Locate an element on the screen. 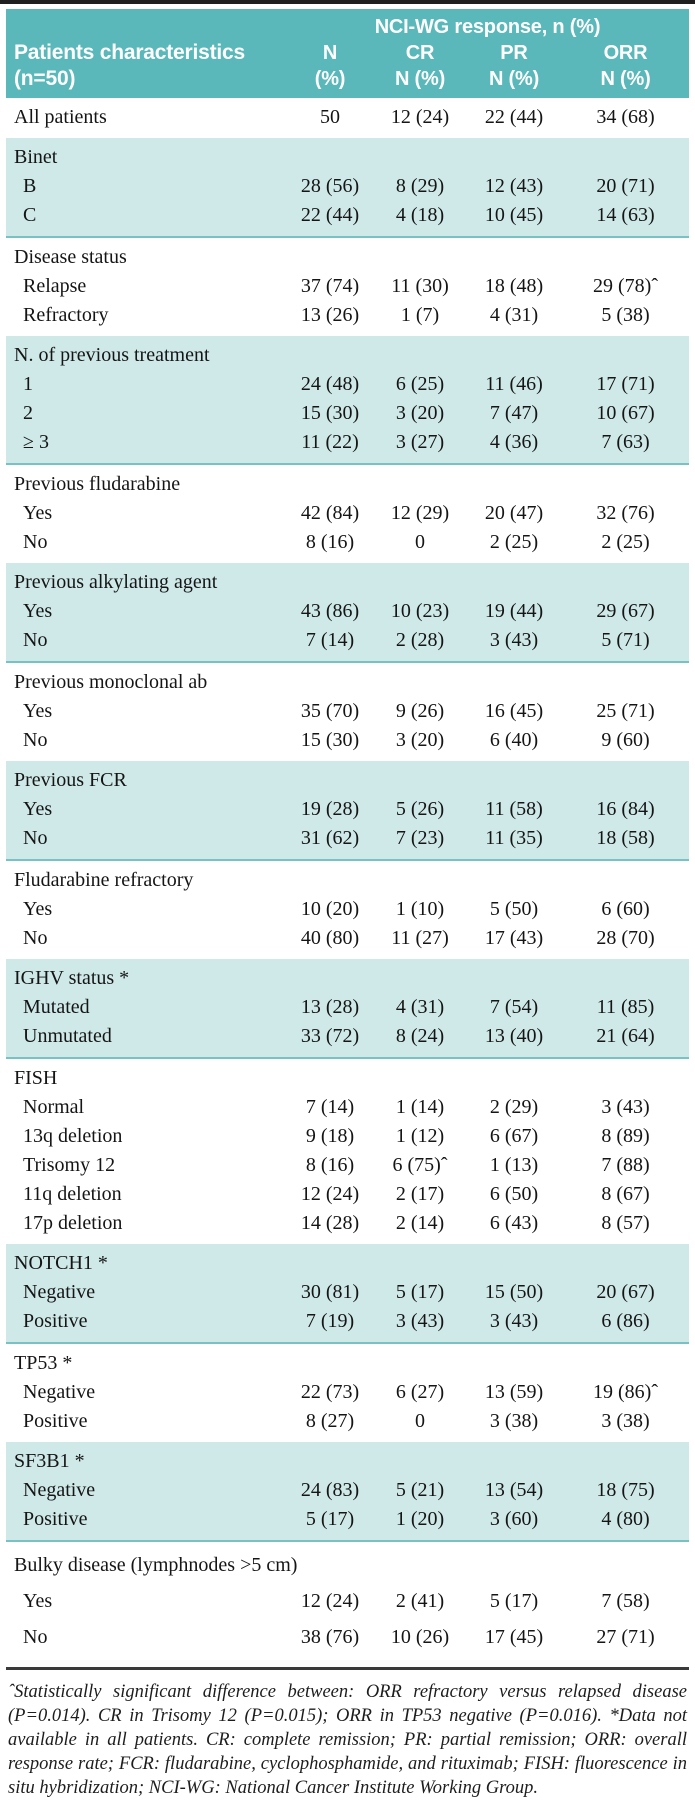 The height and width of the screenshot is (1800, 695). section-header-row: Previous monoclonal ab is located at coordinates (347, 682).